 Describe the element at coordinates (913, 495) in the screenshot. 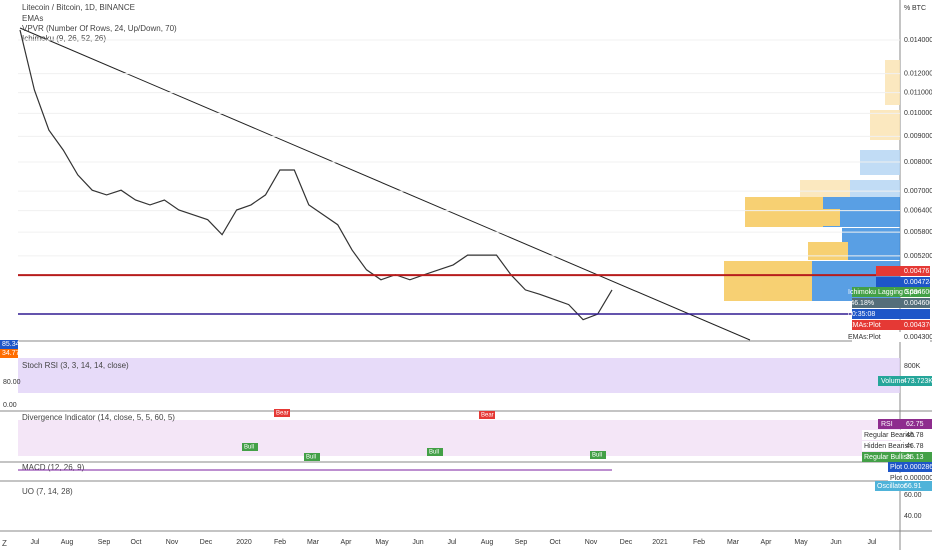

I see `y-tick-label: 60.00` at that location.